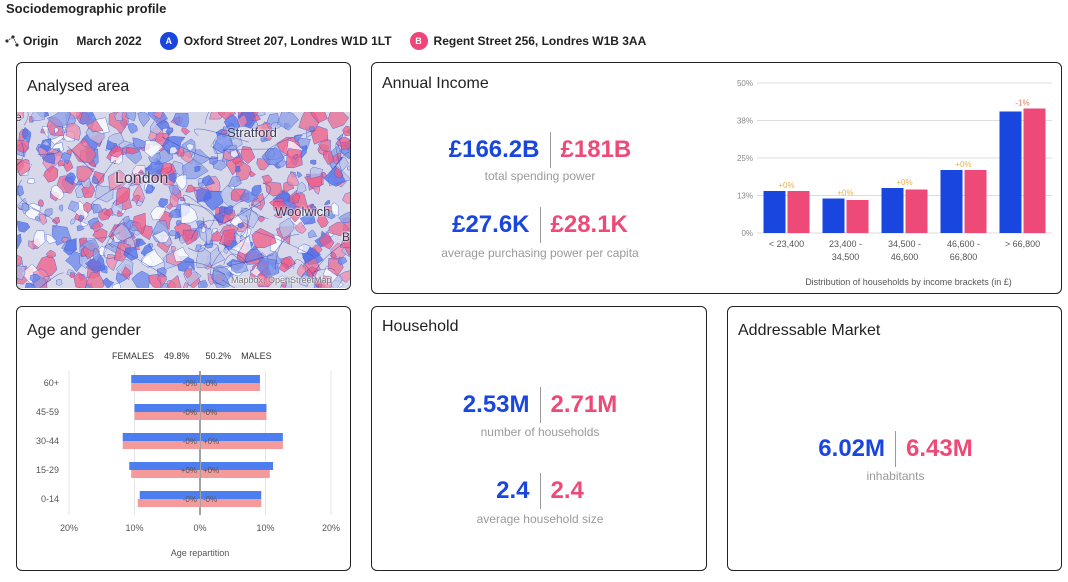  Describe the element at coordinates (951, 201) in the screenshot. I see `income-bar-a` at that location.